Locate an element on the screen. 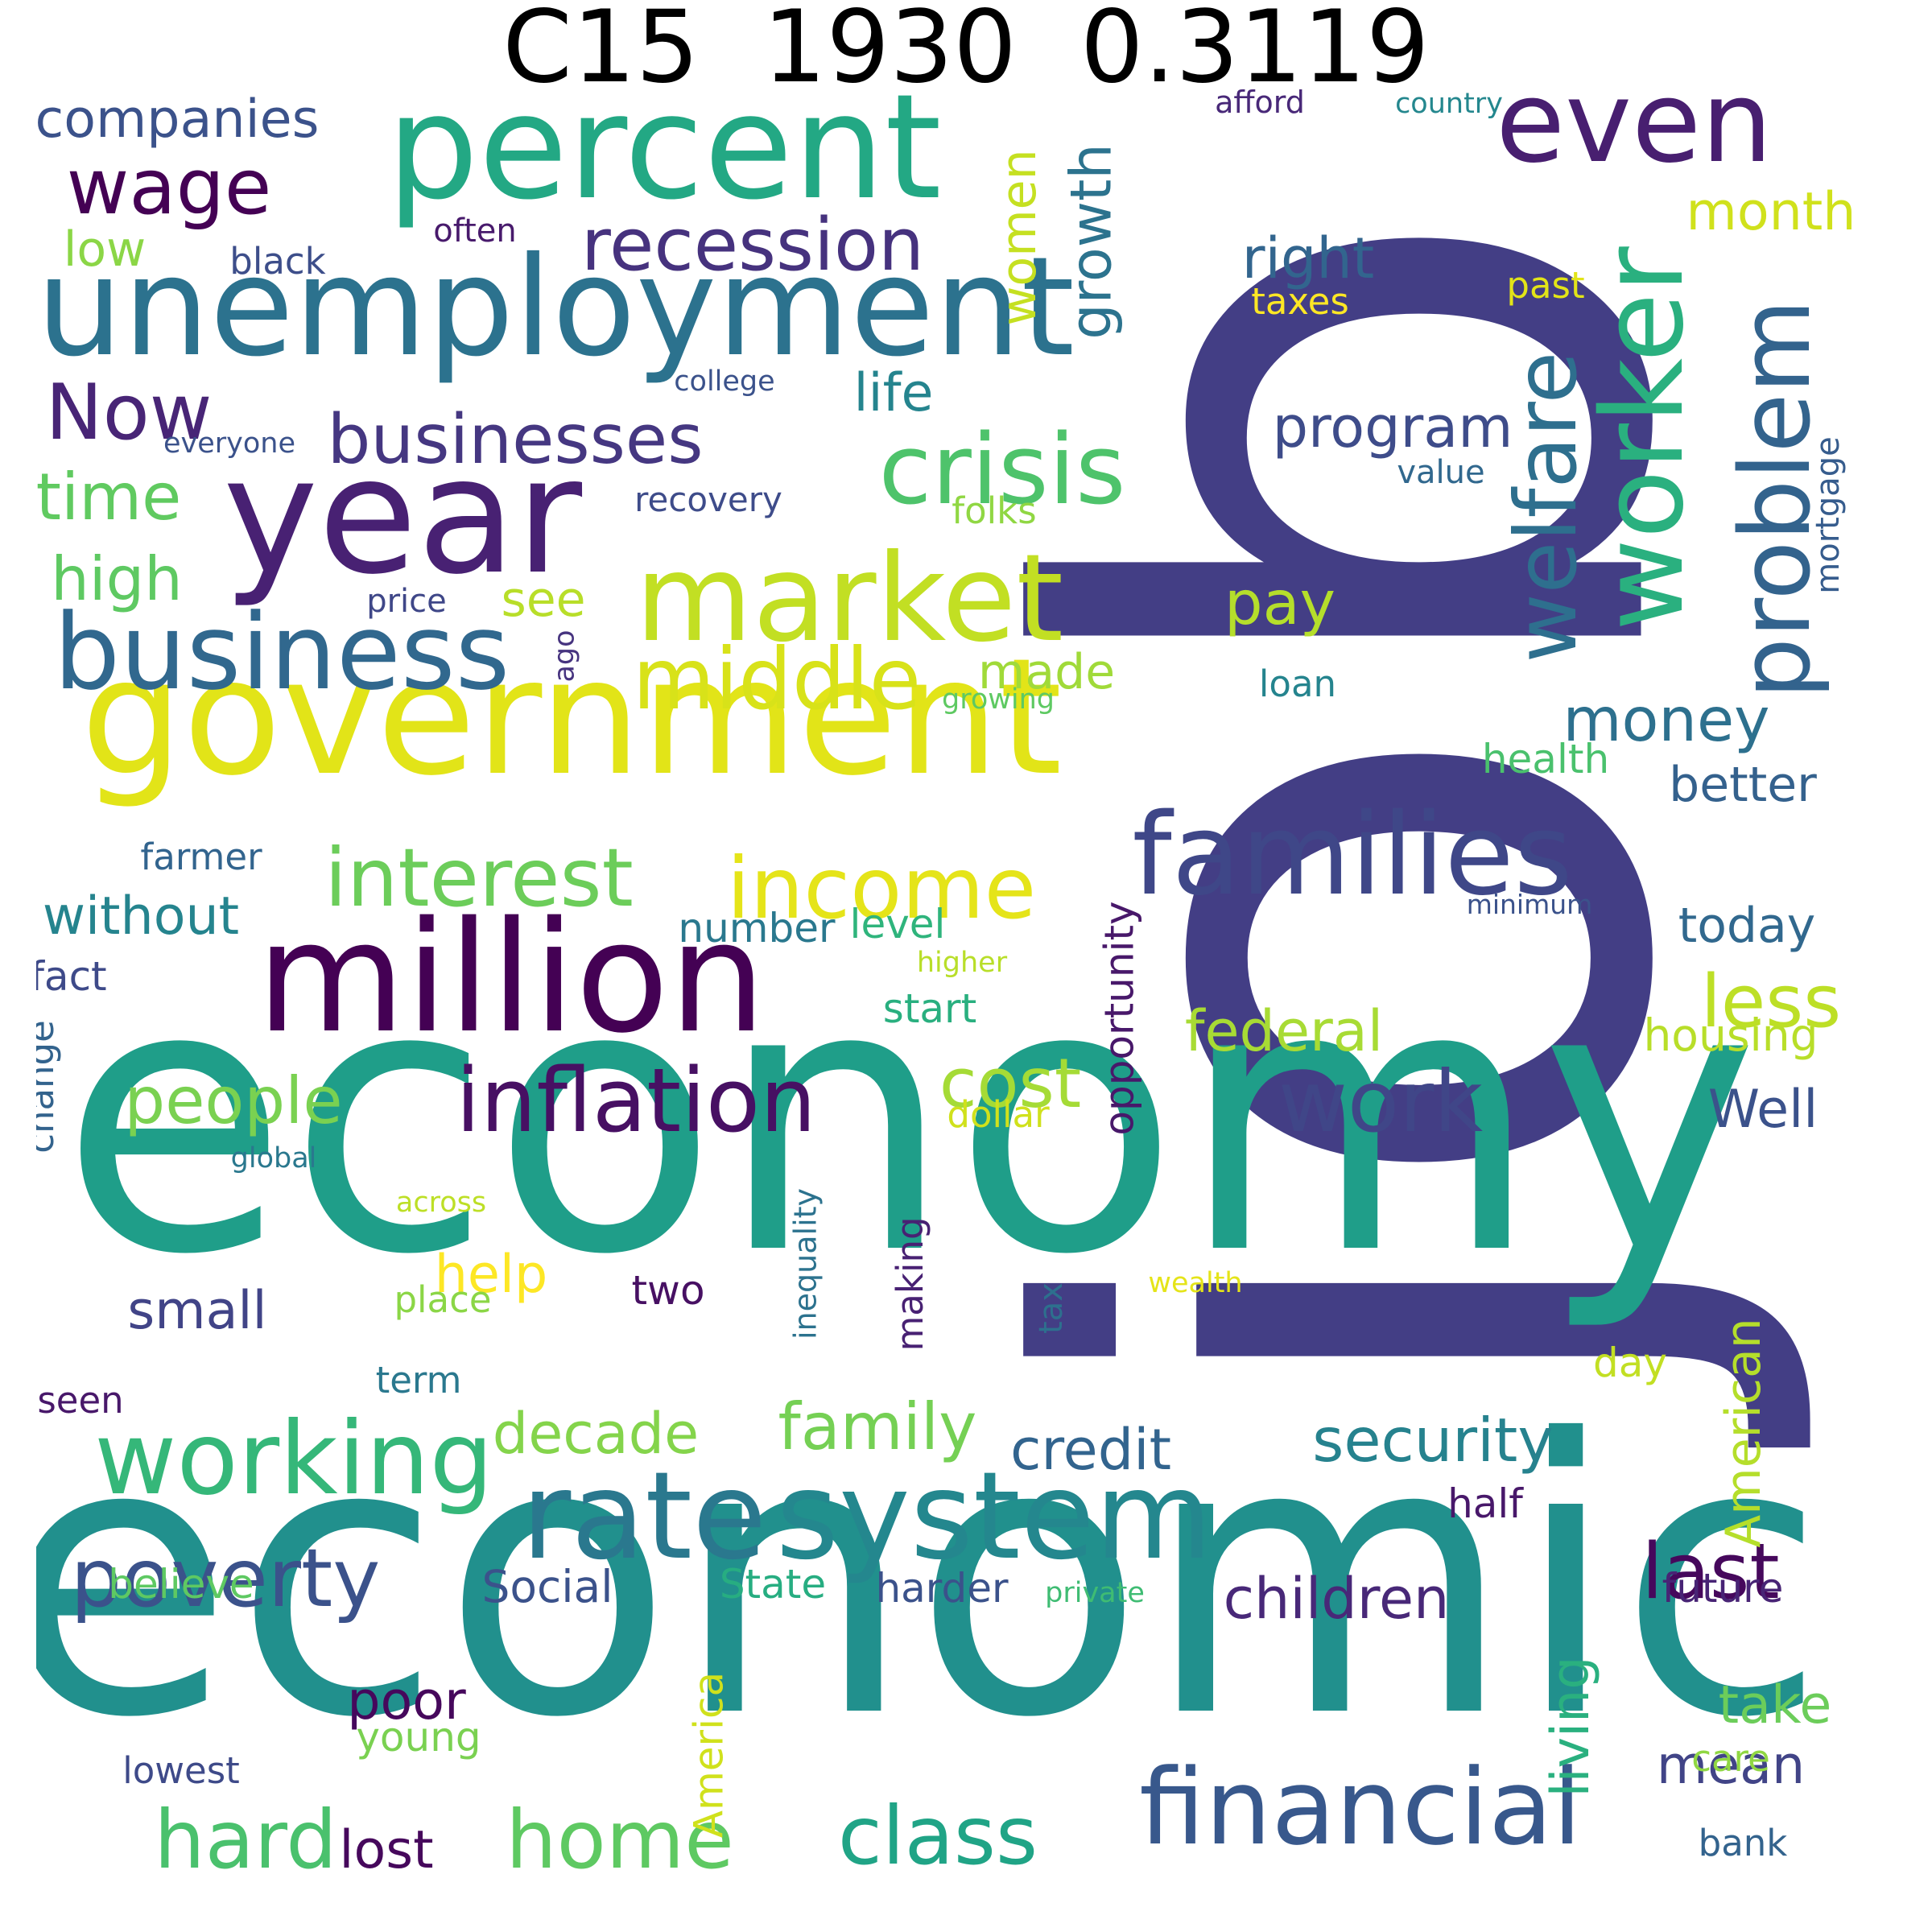 The height and width of the screenshot is (1932, 1932). word-better: better is located at coordinates (1743, 785).